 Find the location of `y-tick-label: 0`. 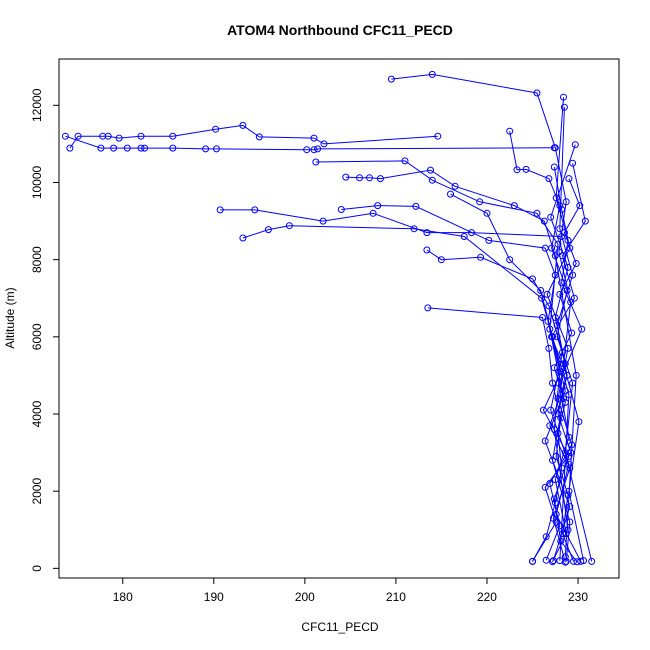

y-tick-label: 0 is located at coordinates (37, 568).